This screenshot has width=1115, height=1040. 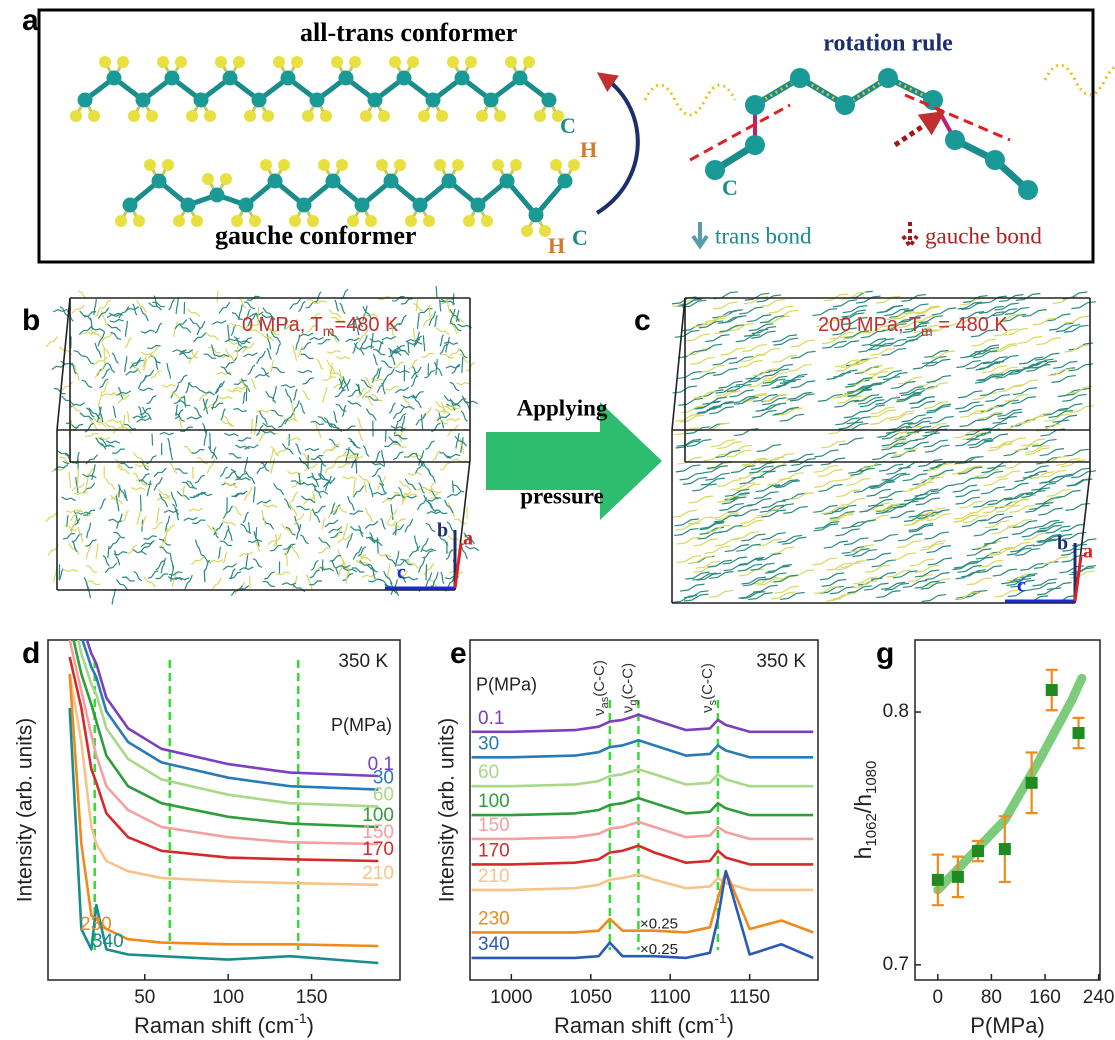 I want to click on panel-label: g, so click(x=885, y=653).